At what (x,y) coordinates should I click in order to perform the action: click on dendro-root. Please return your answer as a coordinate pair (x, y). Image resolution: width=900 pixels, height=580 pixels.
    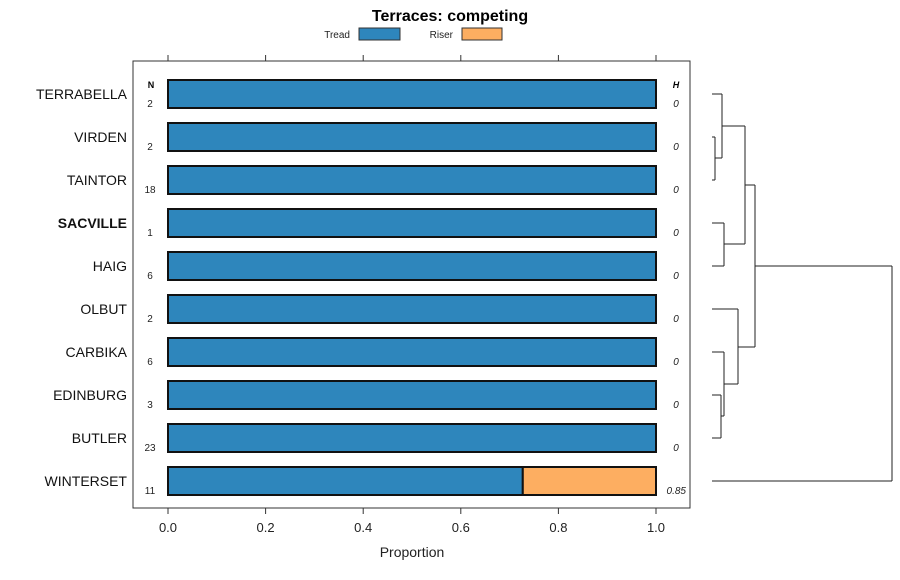
    Looking at the image, I should click on (802, 373).